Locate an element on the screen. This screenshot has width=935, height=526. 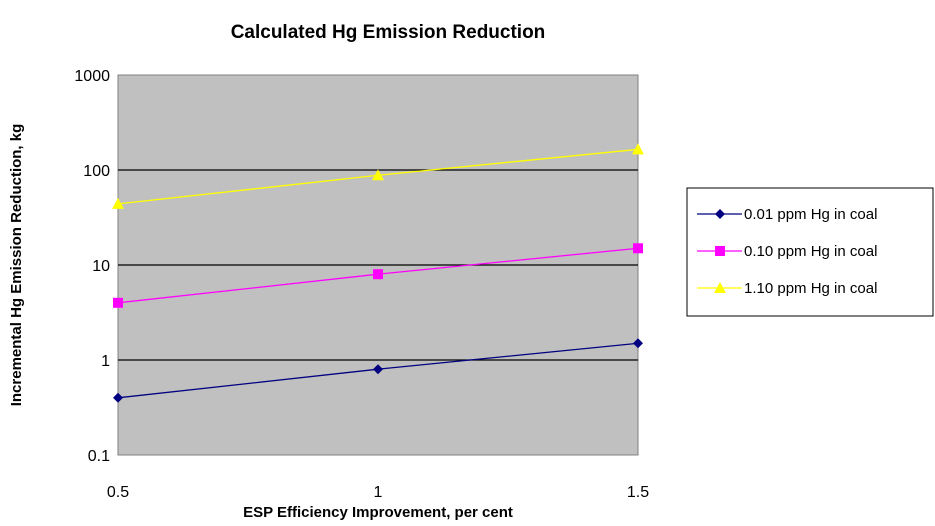
legend-item: 0.10 ppm Hg in coal is located at coordinates (787, 251).